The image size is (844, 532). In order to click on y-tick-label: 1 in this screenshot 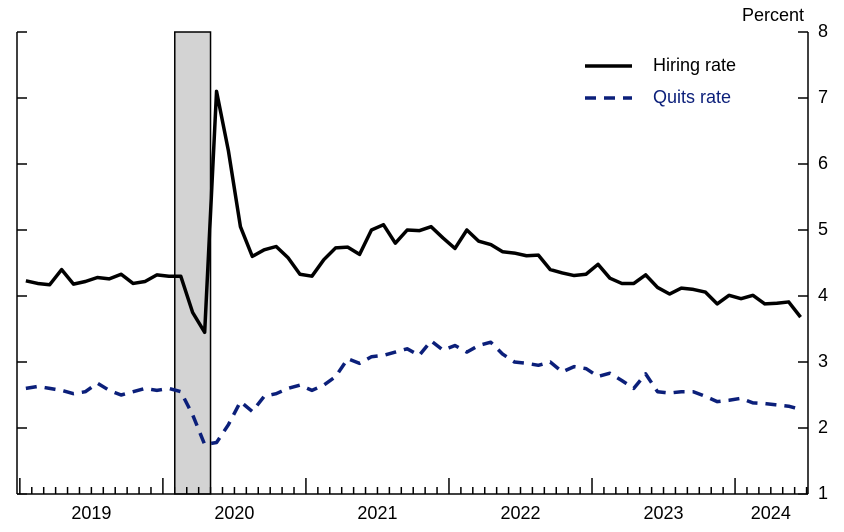, I will do `click(823, 493)`.